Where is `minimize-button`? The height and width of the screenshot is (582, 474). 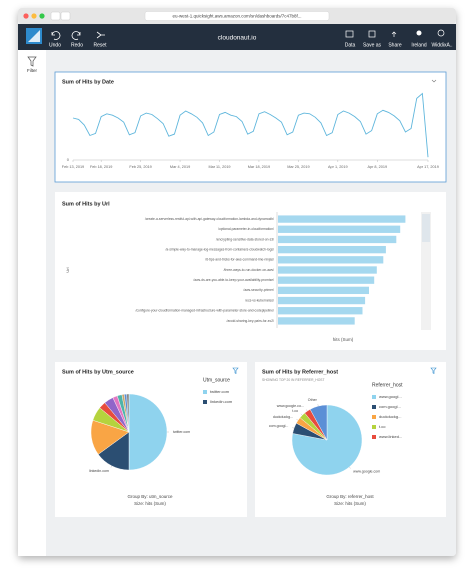
minimize-button is located at coordinates (34, 16).